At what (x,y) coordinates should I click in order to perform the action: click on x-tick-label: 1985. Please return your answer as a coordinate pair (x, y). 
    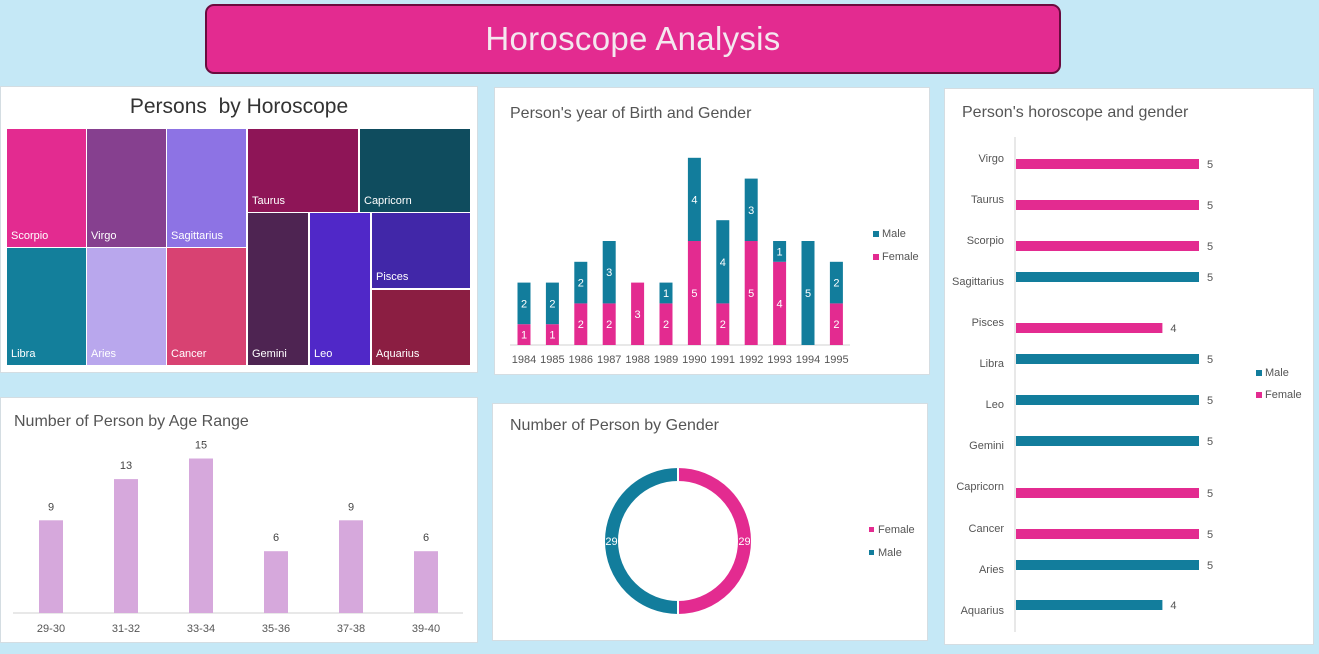
    Looking at the image, I should click on (552, 360).